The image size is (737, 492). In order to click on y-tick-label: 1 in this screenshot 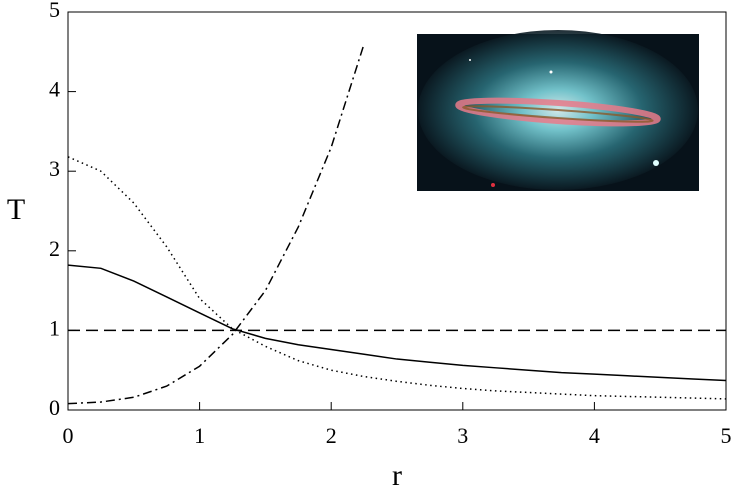, I will do `click(54, 327)`.